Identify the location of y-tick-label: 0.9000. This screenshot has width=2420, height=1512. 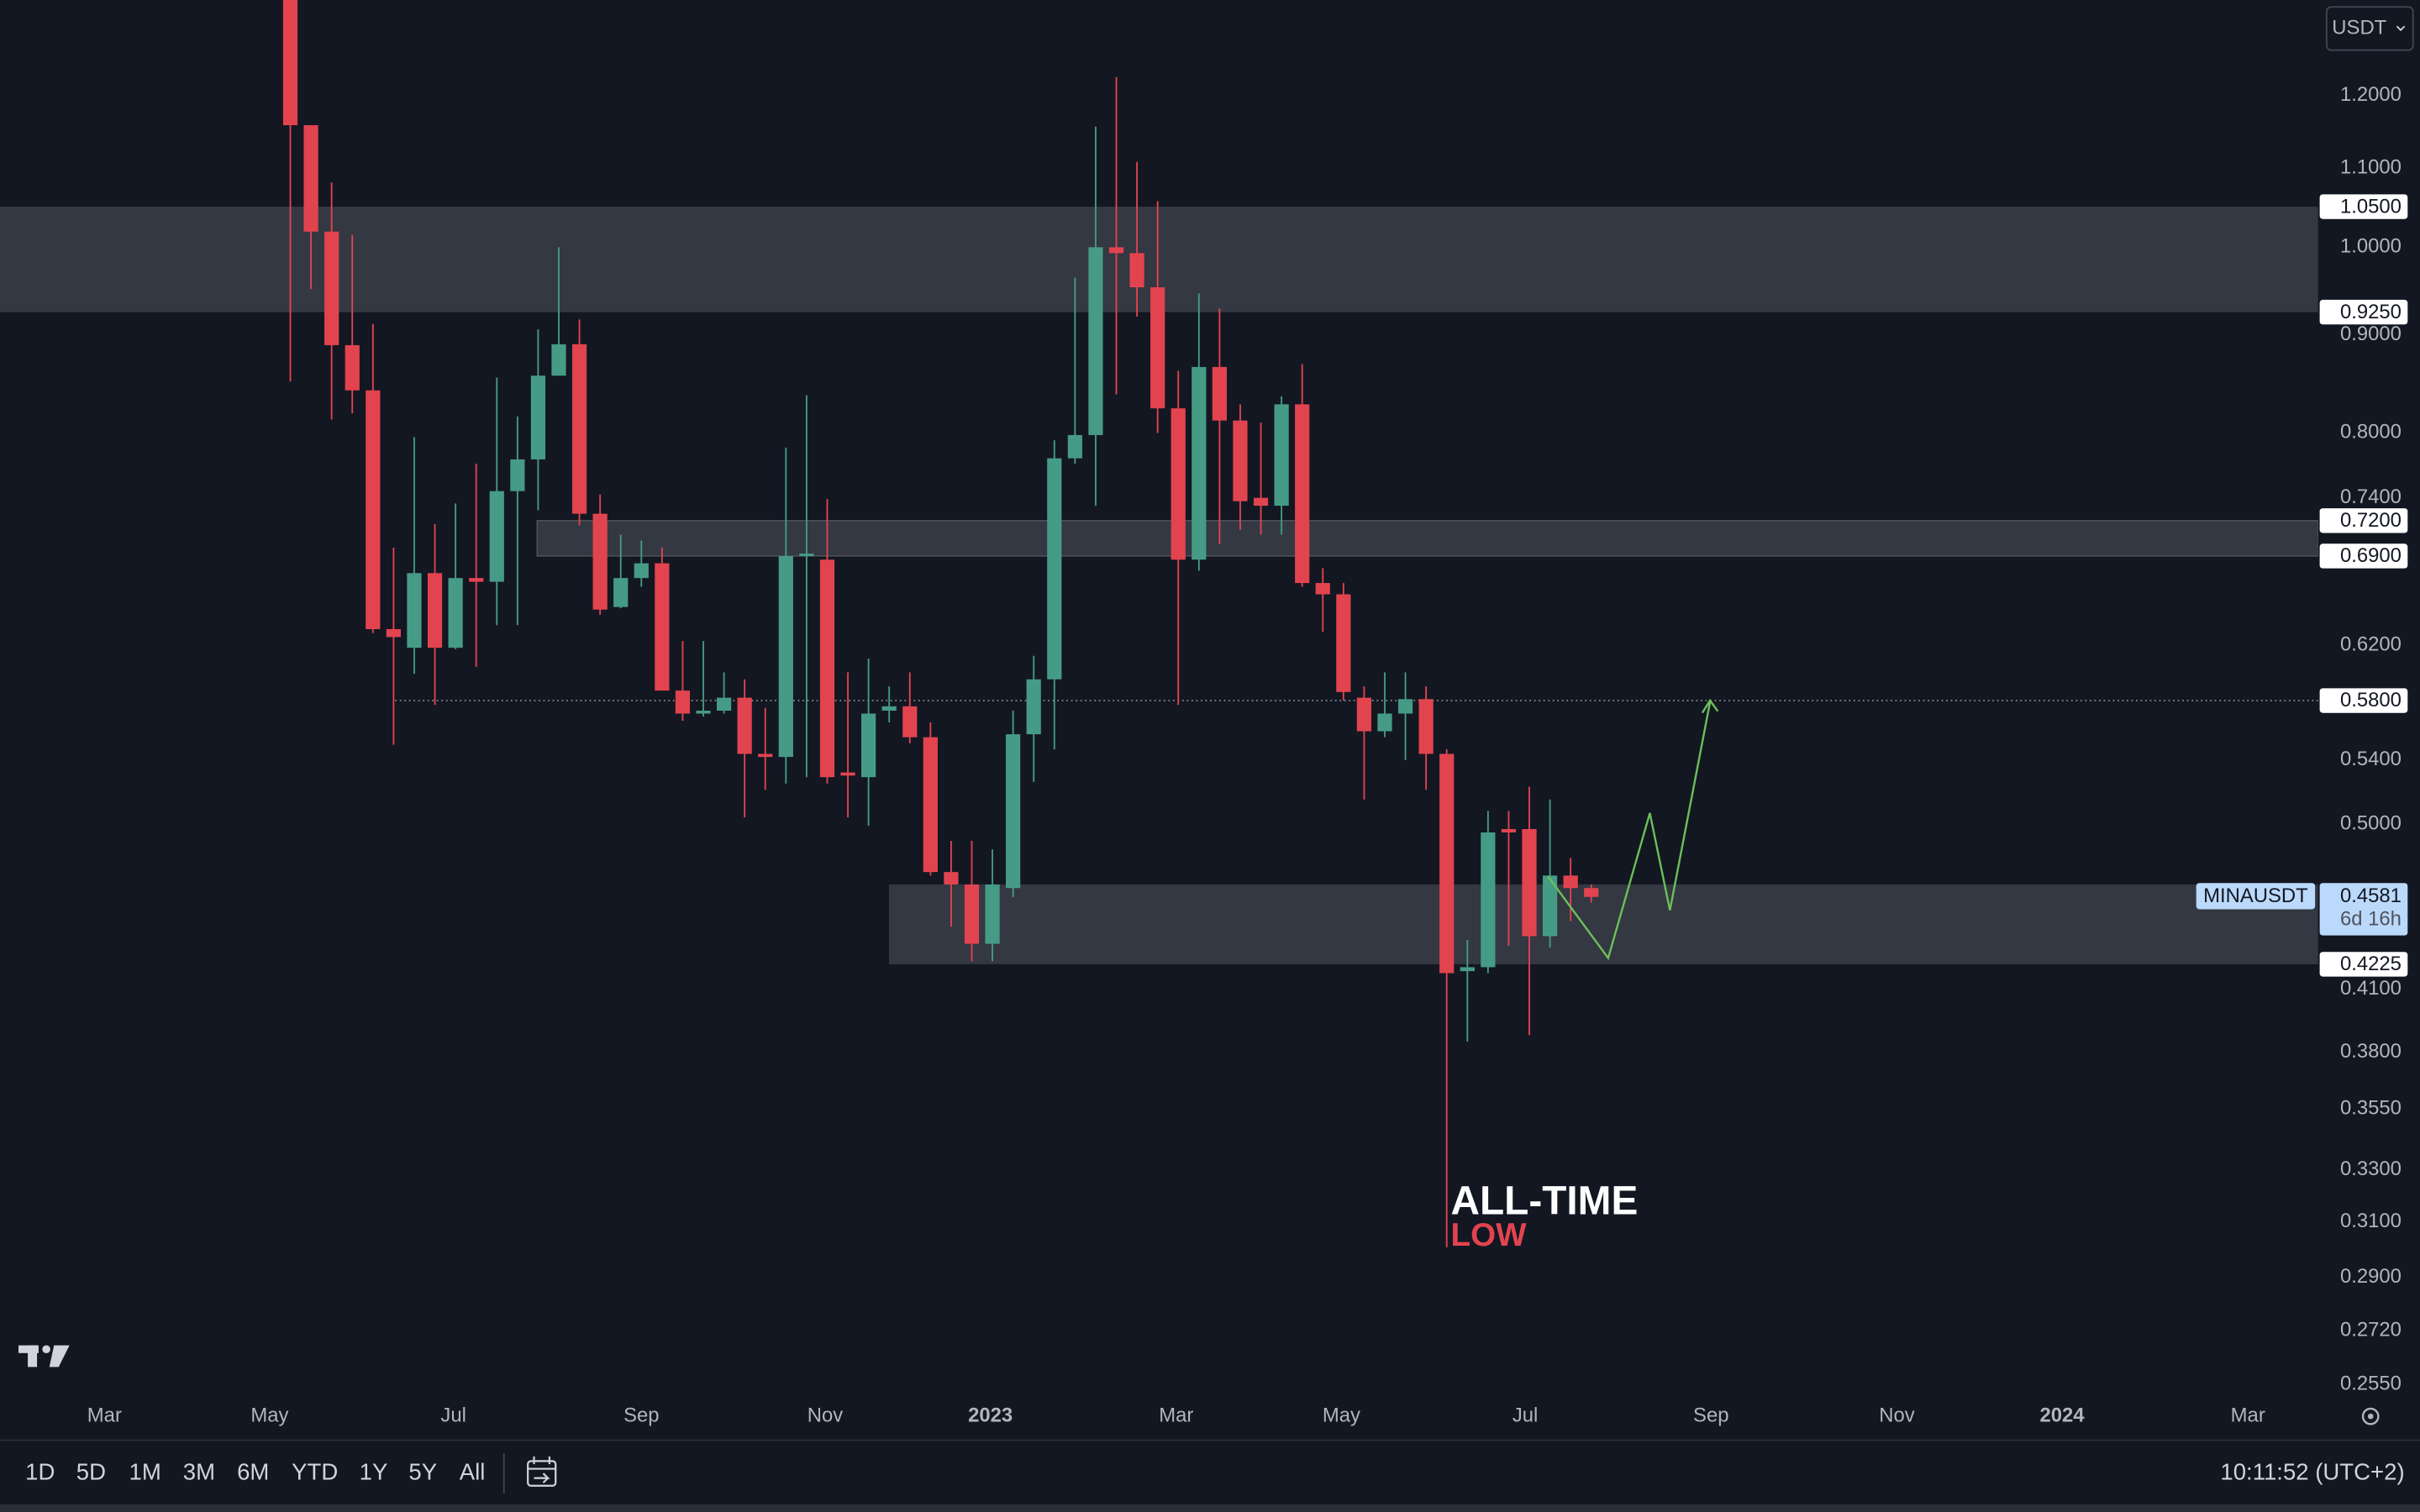
(2371, 334).